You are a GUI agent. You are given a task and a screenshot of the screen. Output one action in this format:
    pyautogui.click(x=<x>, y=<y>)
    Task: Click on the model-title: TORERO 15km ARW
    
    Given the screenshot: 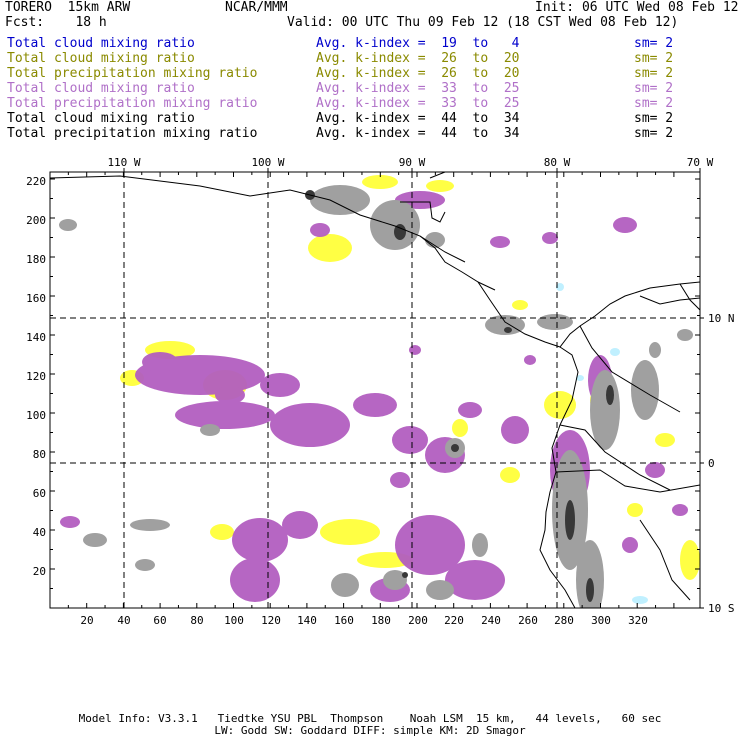 What is the action you would take?
    pyautogui.click(x=68, y=7)
    